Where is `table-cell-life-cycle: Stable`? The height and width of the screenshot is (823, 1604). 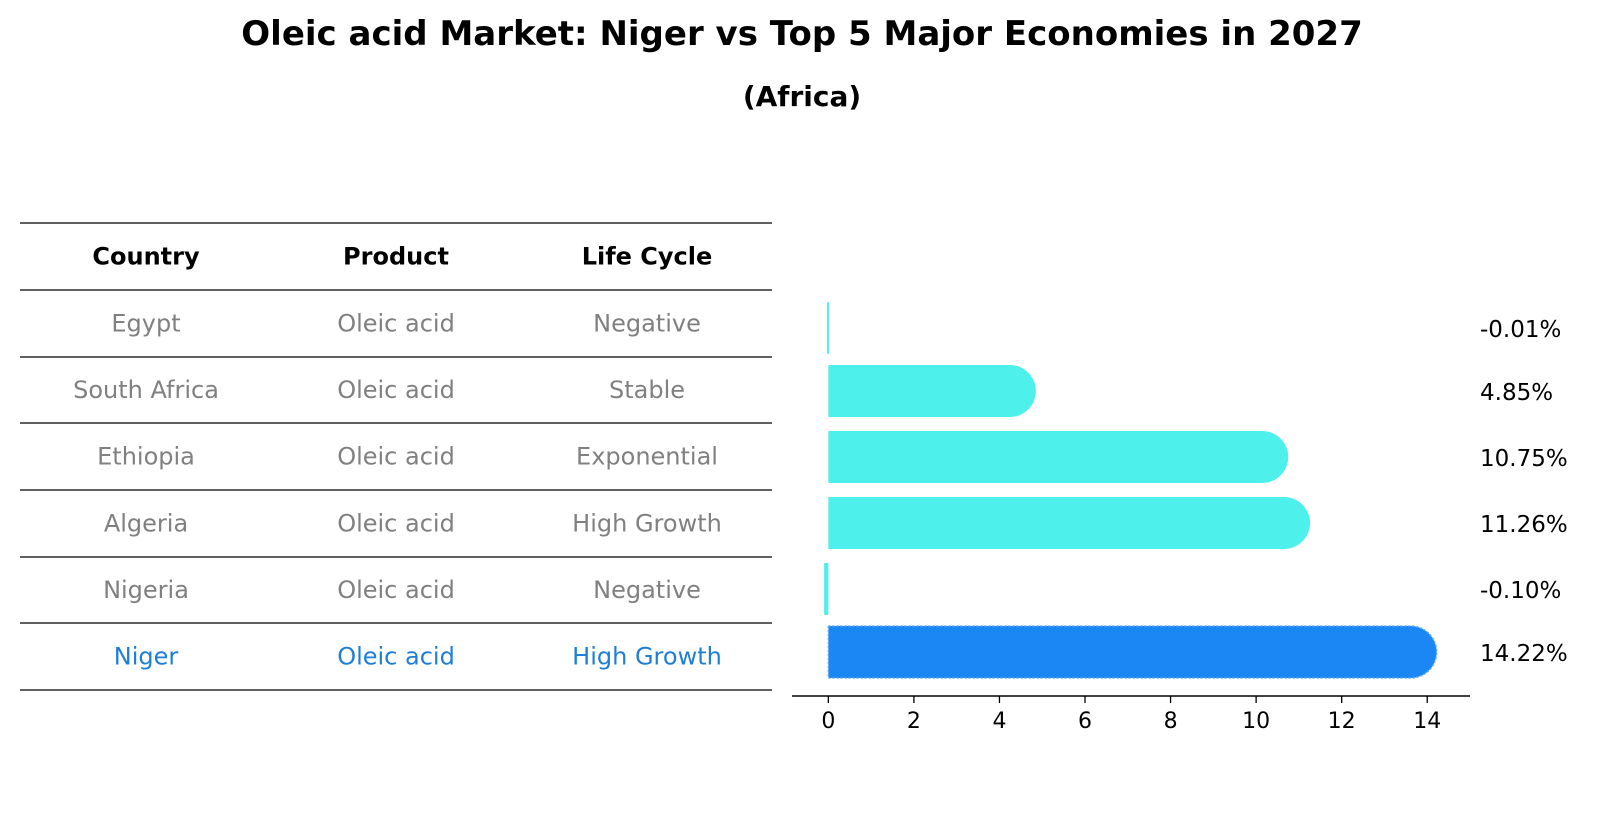
table-cell-life-cycle: Stable is located at coordinates (647, 390).